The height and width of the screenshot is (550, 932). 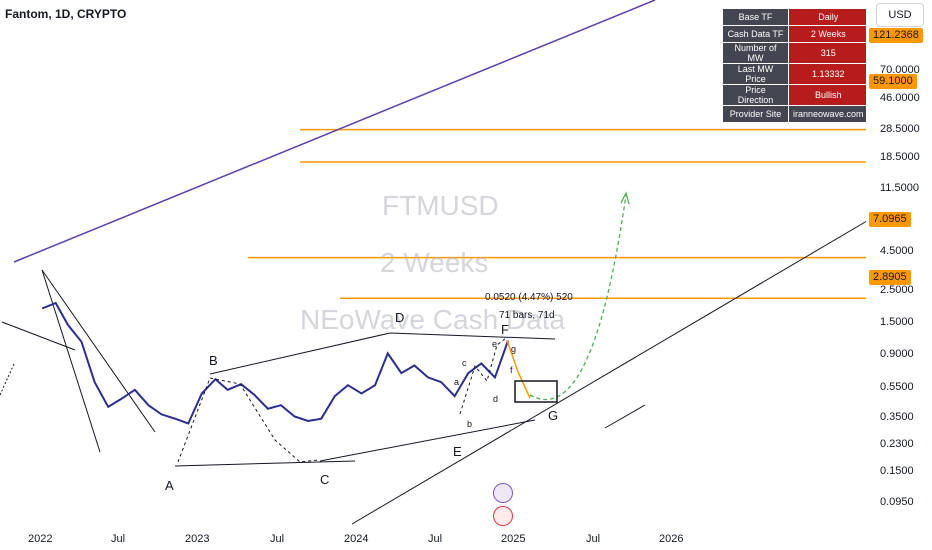 I want to click on projection-green-path, so click(x=578, y=297).